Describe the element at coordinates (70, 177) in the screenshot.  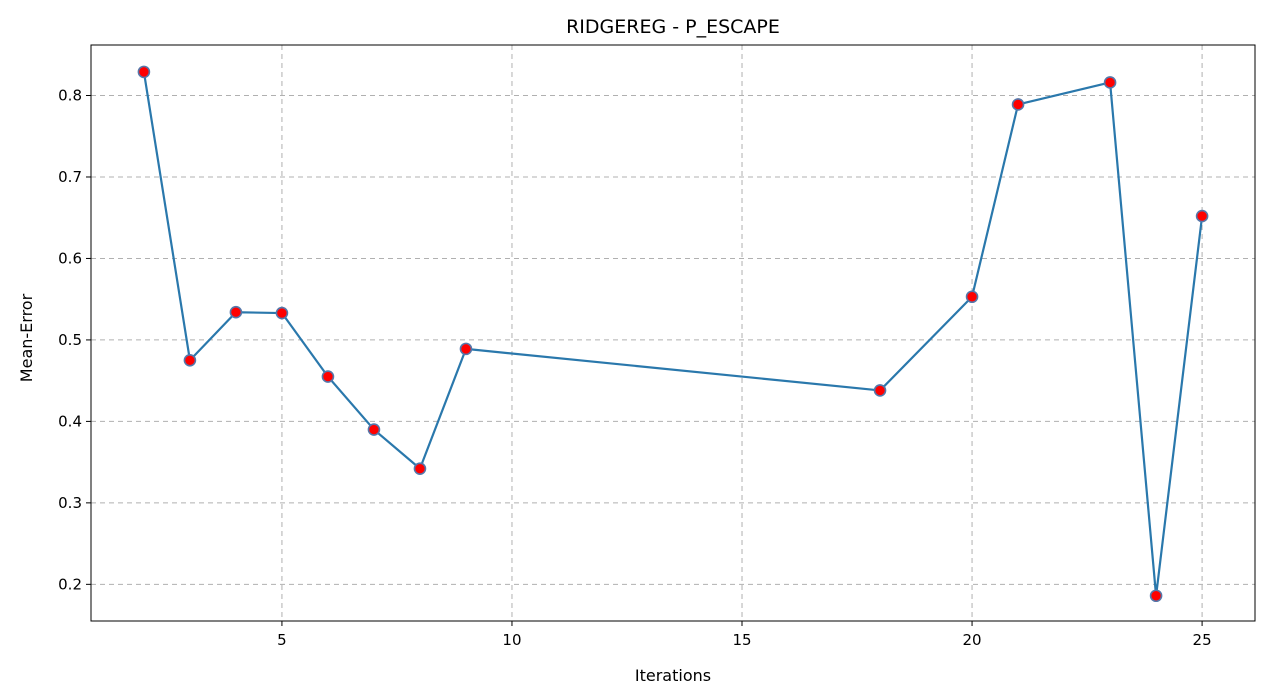
I see `y-tick-label: 0.7` at that location.